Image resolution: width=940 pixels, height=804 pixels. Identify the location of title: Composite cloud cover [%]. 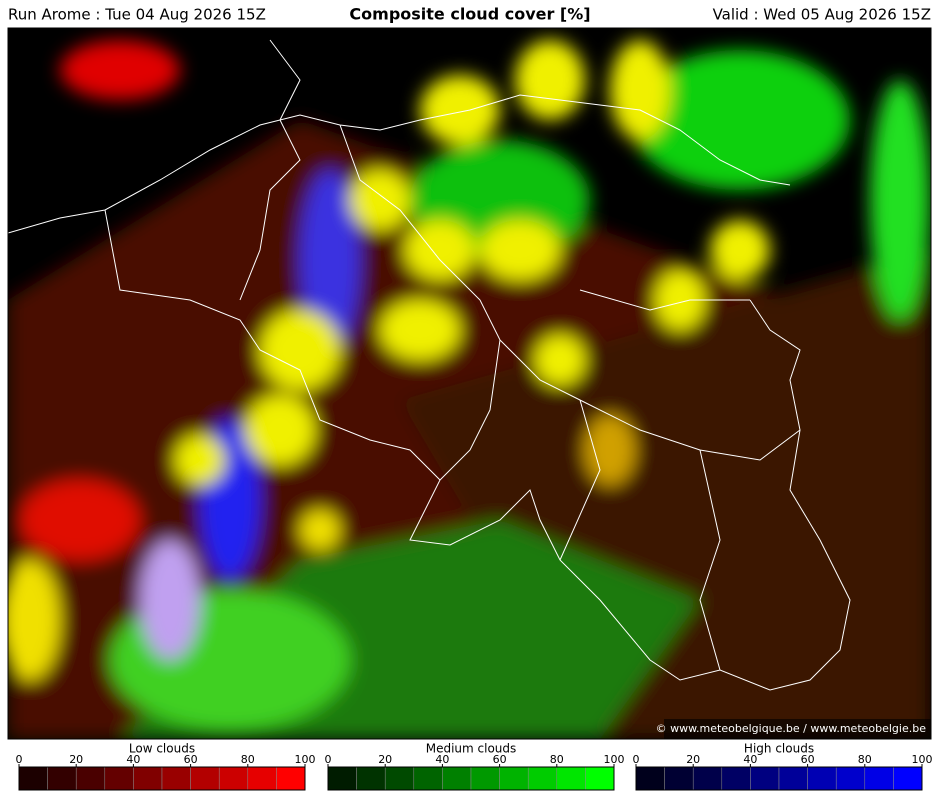
(469, 14).